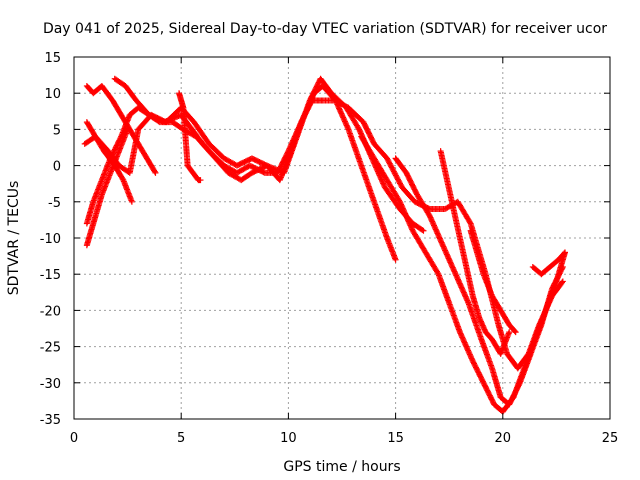 The height and width of the screenshot is (480, 640). What do you see at coordinates (50, 311) in the screenshot?
I see `y-tick-label: -20` at bounding box center [50, 311].